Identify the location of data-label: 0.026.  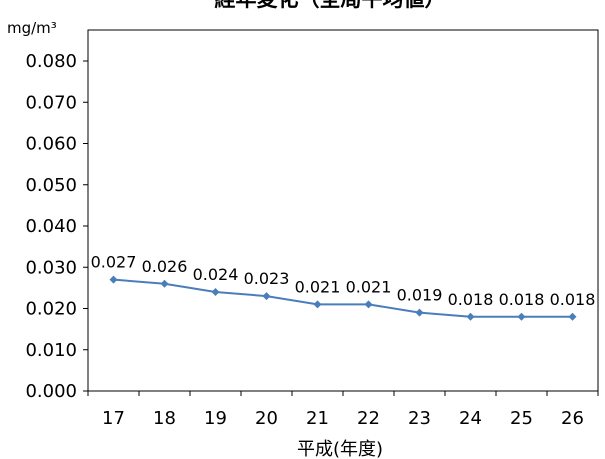
(165, 266).